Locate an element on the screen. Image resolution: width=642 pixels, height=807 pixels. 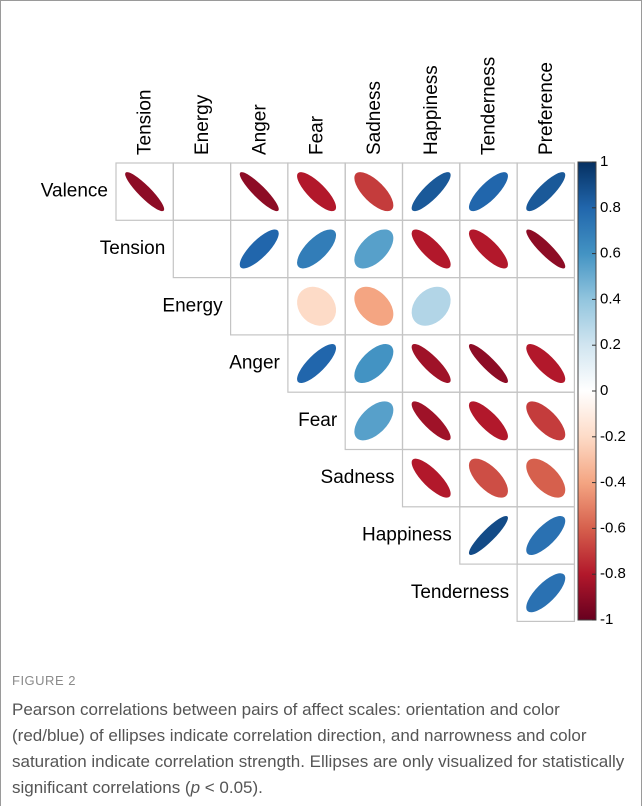
column-label: Fear is located at coordinates (317, 135).